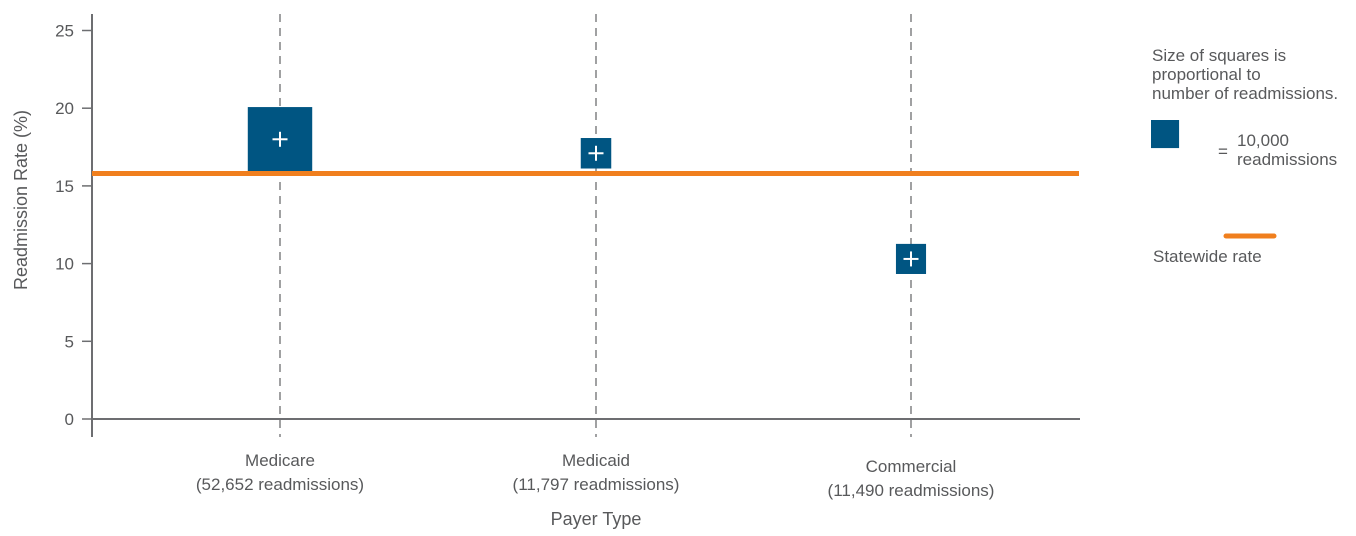  Describe the element at coordinates (64, 31) in the screenshot. I see `y-tick-label: 25` at that location.